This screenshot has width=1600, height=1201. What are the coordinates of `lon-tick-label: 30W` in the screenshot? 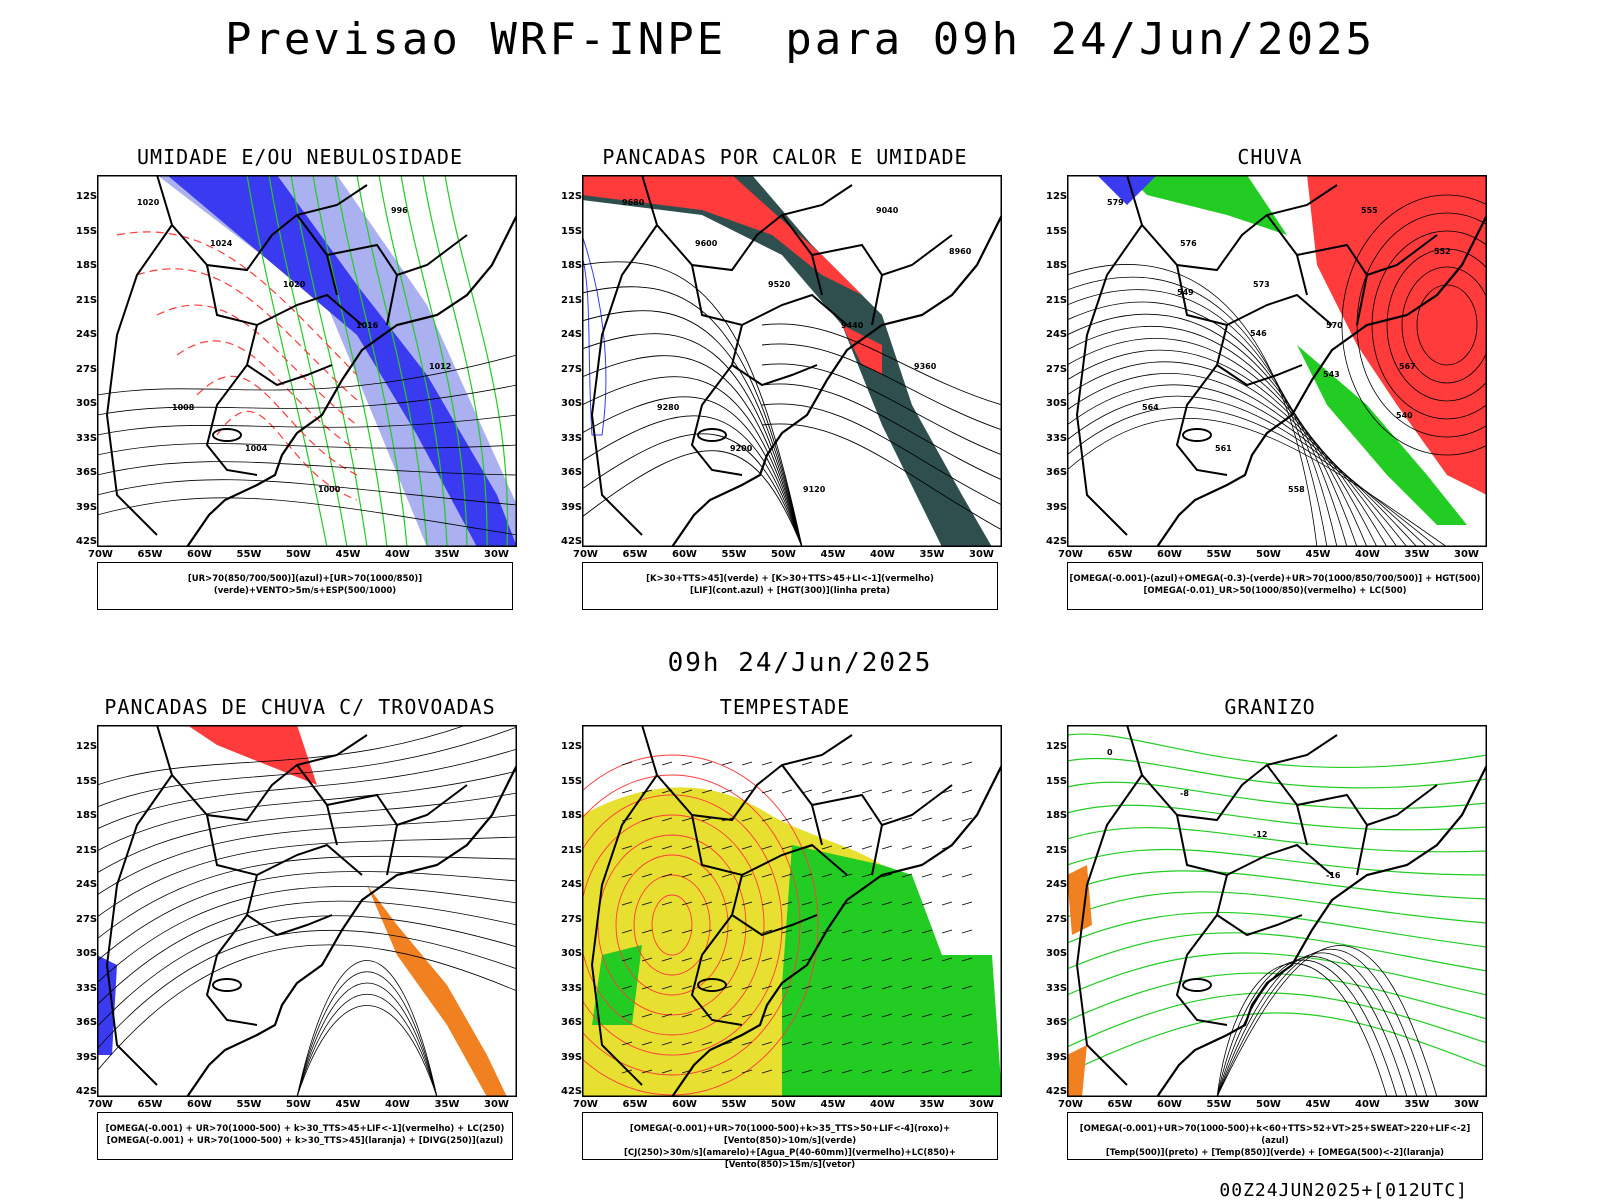 It's located at (981, 1104).